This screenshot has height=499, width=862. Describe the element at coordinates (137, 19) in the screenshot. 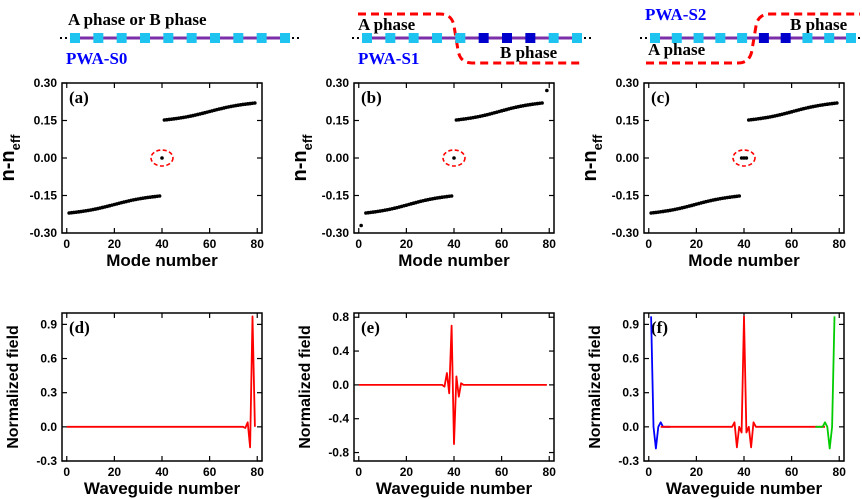

I see `schematic-phase-label: A phase or B phase` at that location.